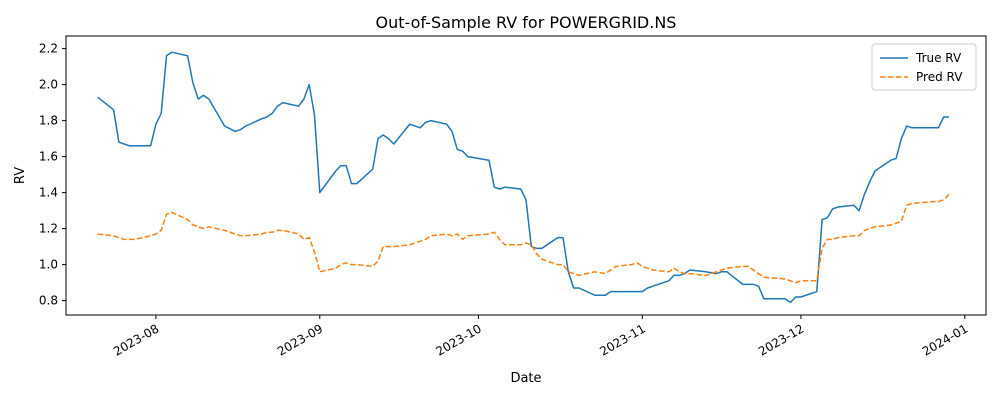  I want to click on y-tick-label: 1.0, so click(48, 265).